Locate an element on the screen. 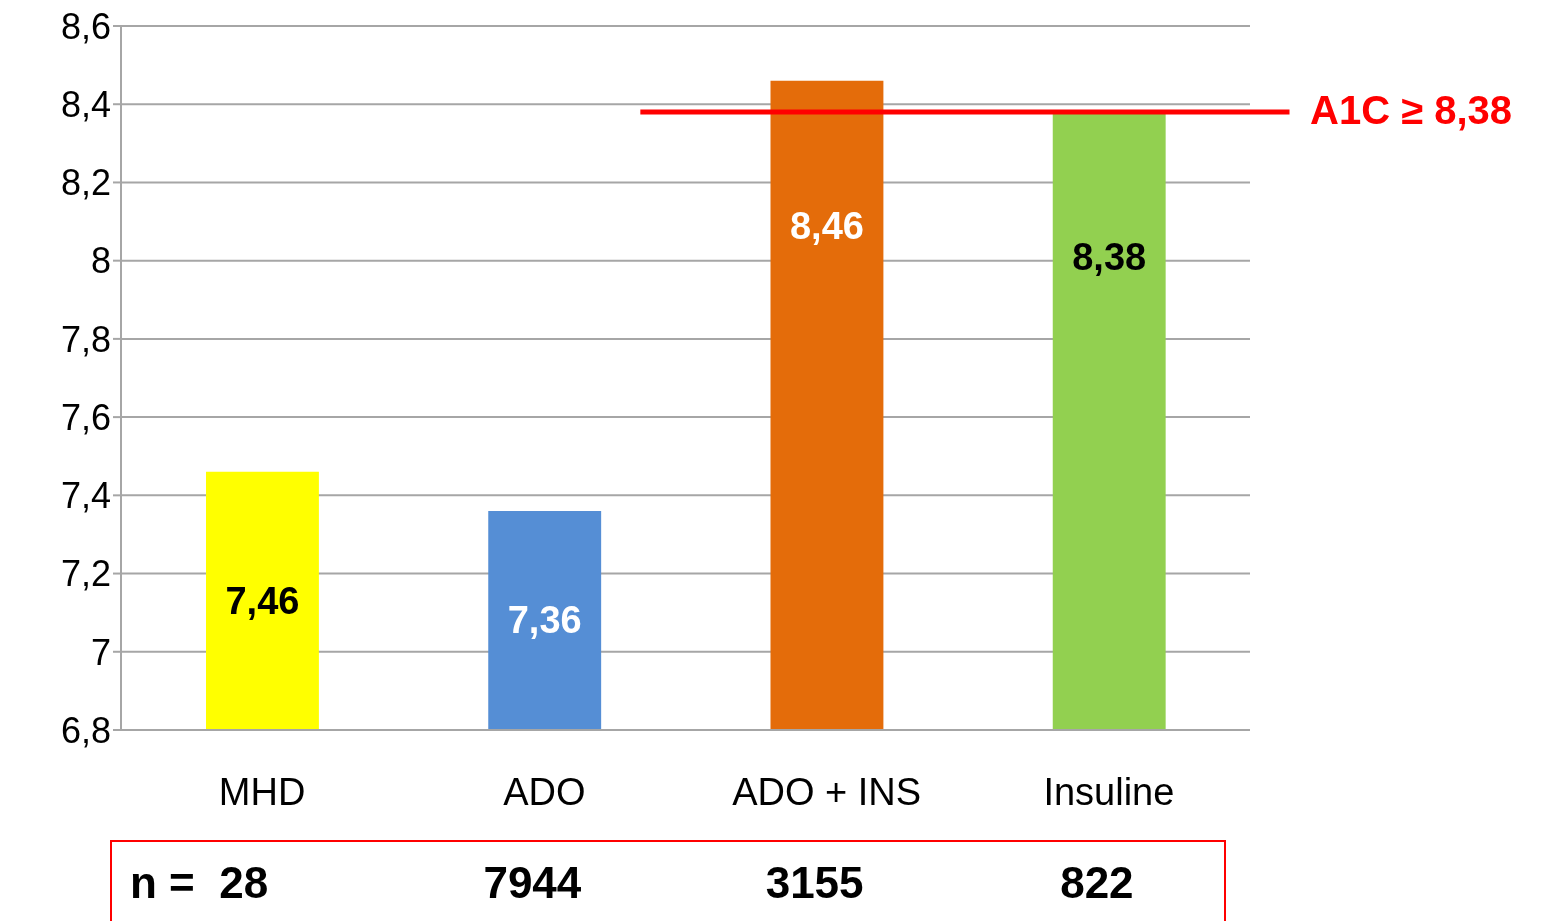 Image resolution: width=1555 pixels, height=921 pixels. x-tick-label: Insuline is located at coordinates (1109, 791).